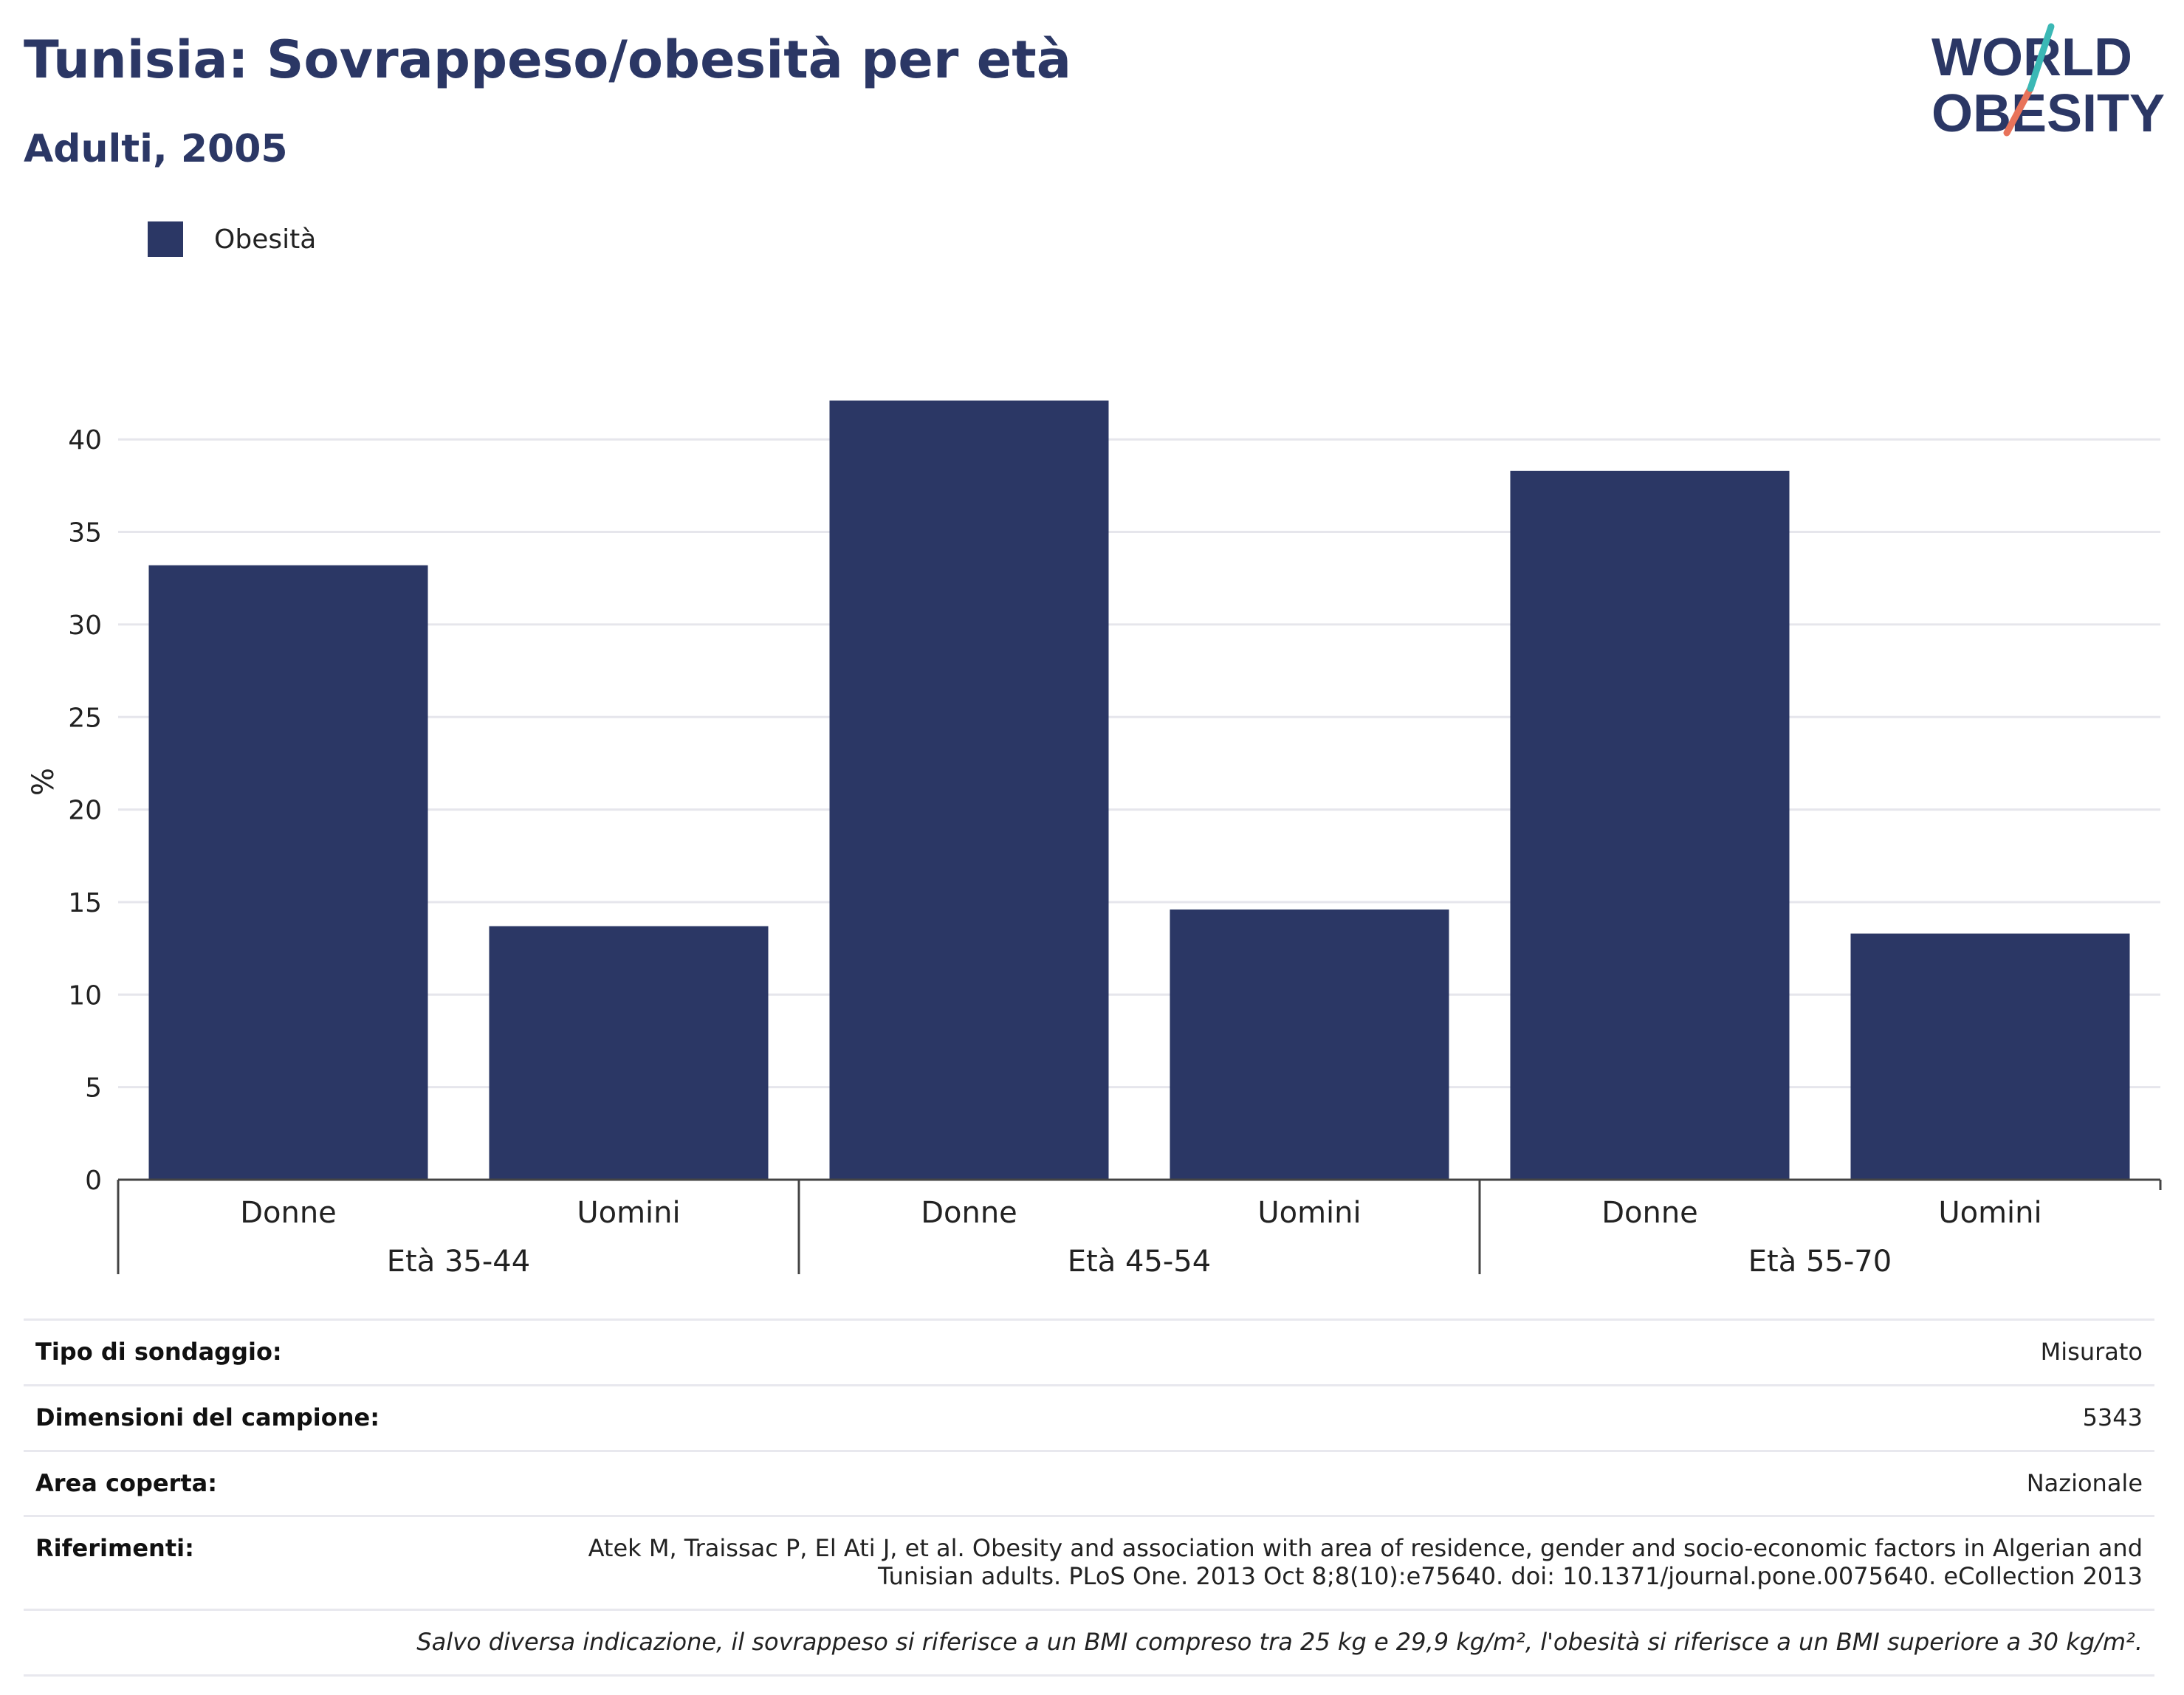 The height and width of the screenshot is (1695, 2184). Describe the element at coordinates (127, 1482) in the screenshot. I see `info-label: Area coperta:` at that location.